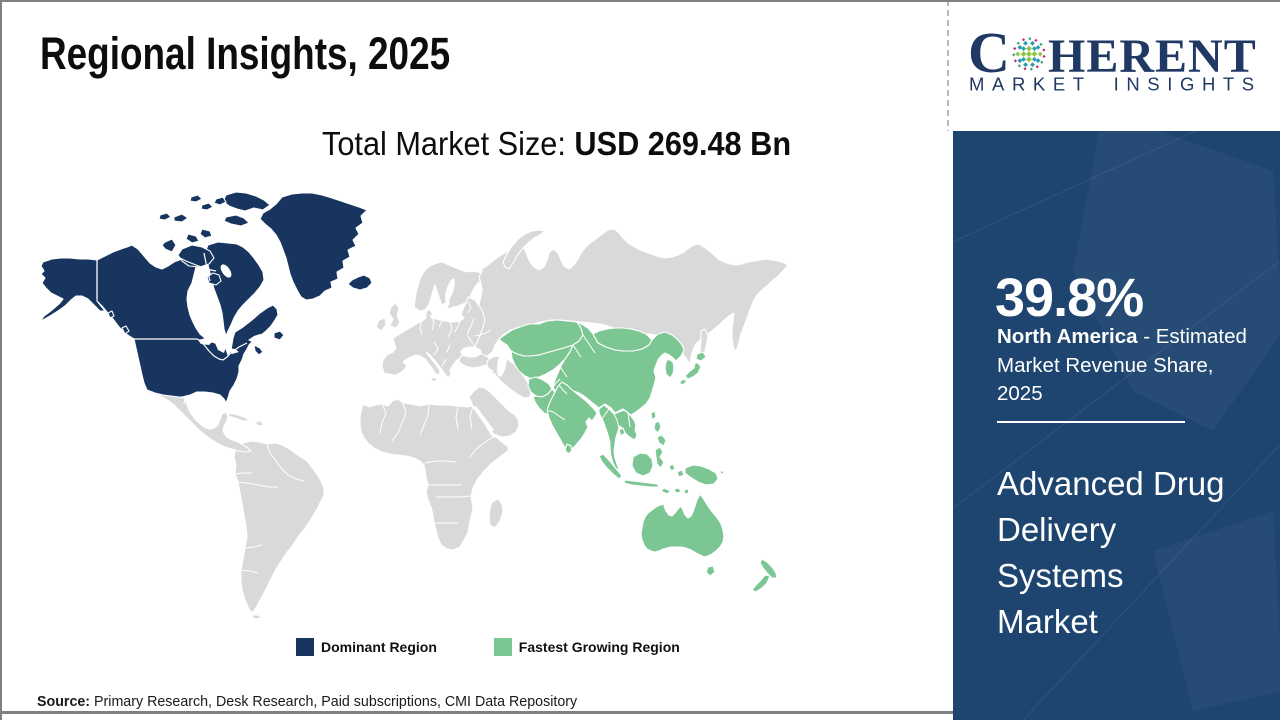  Describe the element at coordinates (989, 54) in the screenshot. I see `svg-text: C` at that location.